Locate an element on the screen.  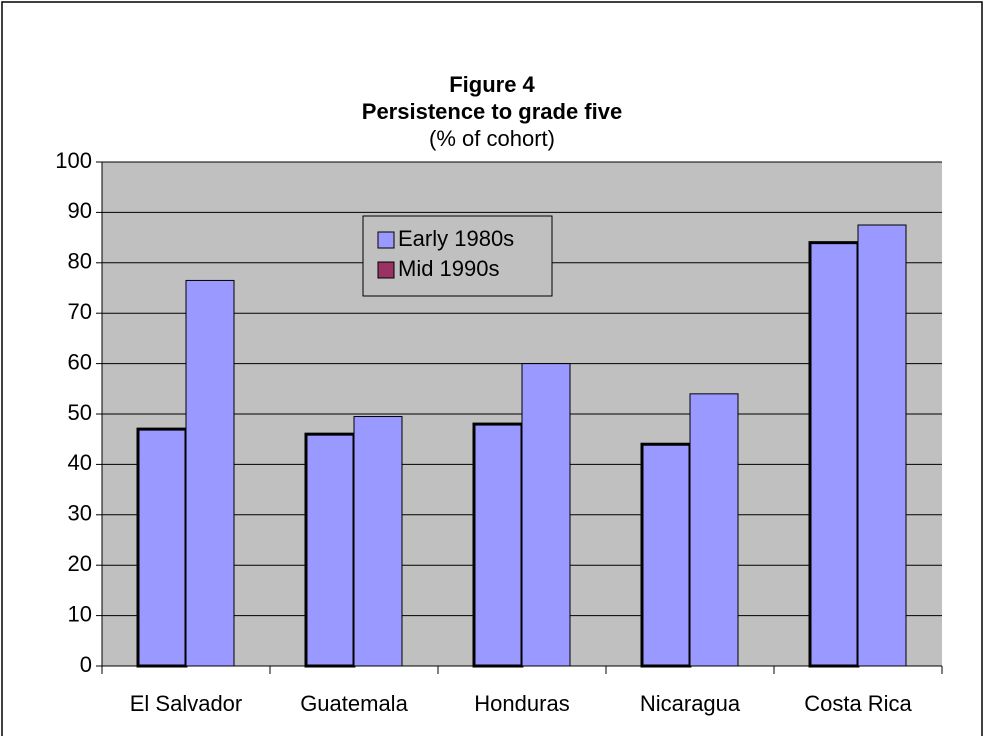
legend-label: Mid 1990s is located at coordinates (449, 268).